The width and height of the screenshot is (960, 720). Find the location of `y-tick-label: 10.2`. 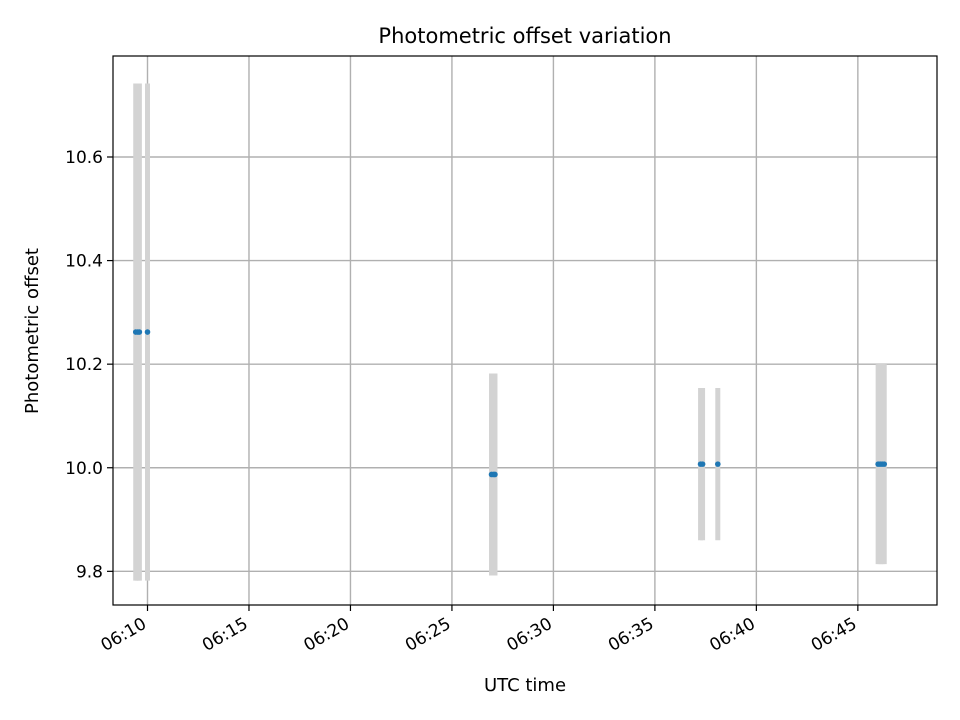

y-tick-label: 10.2 is located at coordinates (84, 365).